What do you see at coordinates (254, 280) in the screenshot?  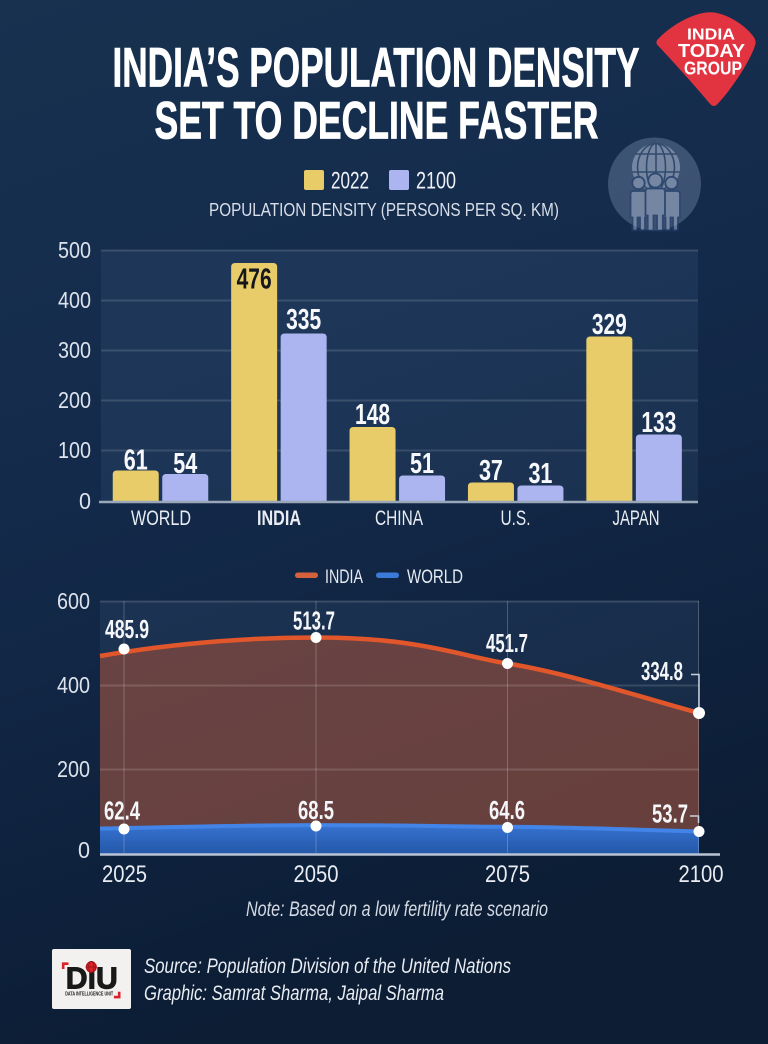 I see `svg-text: 476` at bounding box center [254, 280].